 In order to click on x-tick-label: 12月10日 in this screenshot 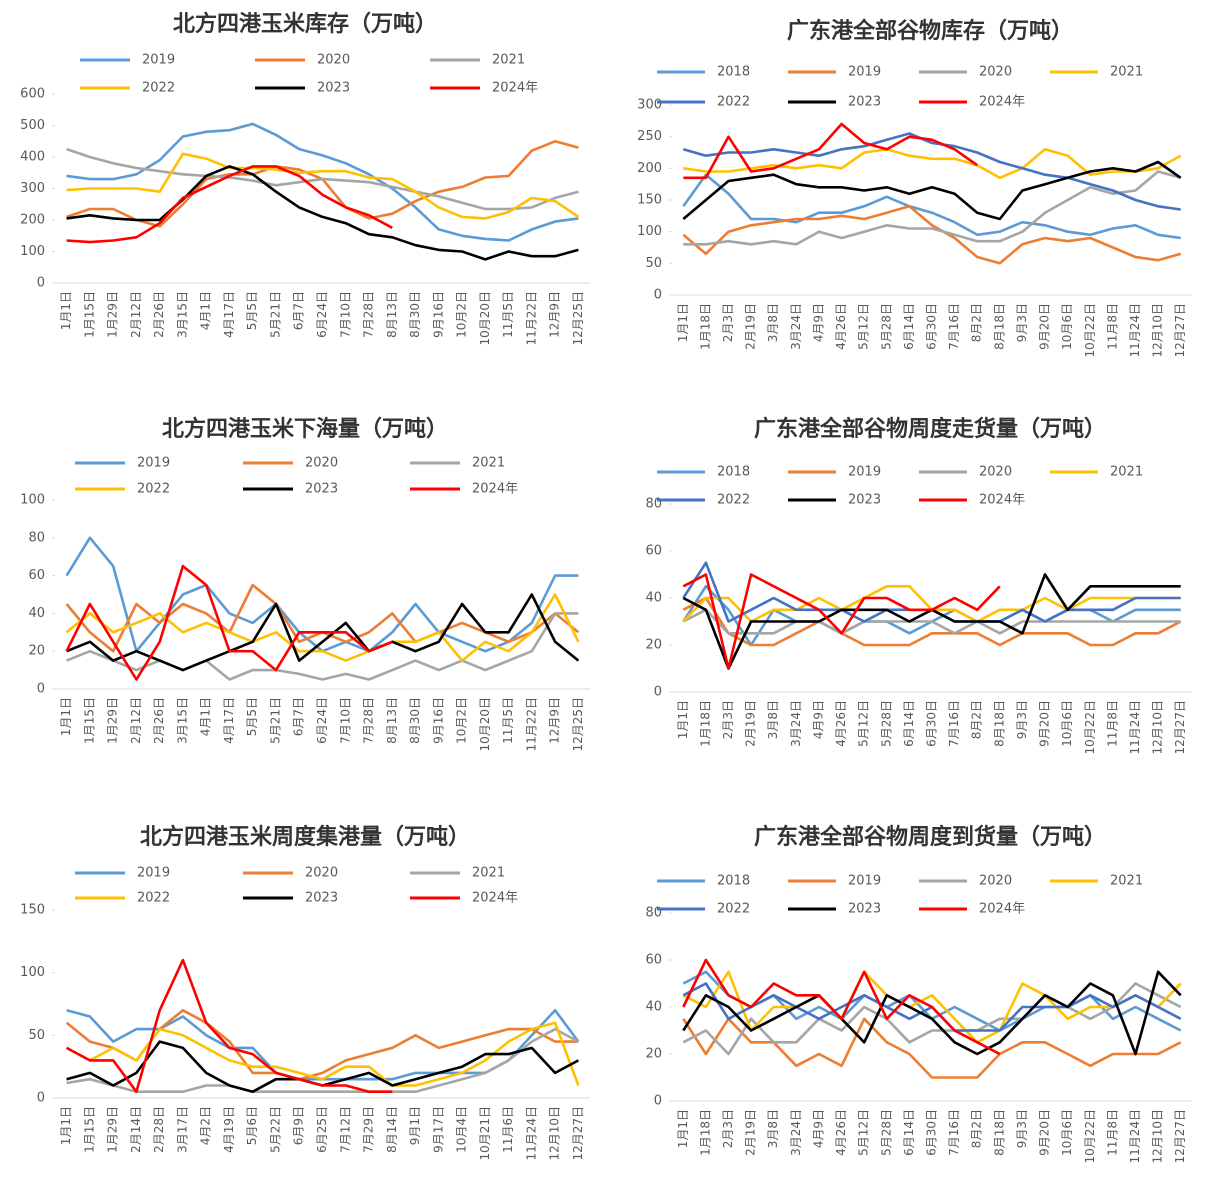, I will do `click(555, 1133)`.